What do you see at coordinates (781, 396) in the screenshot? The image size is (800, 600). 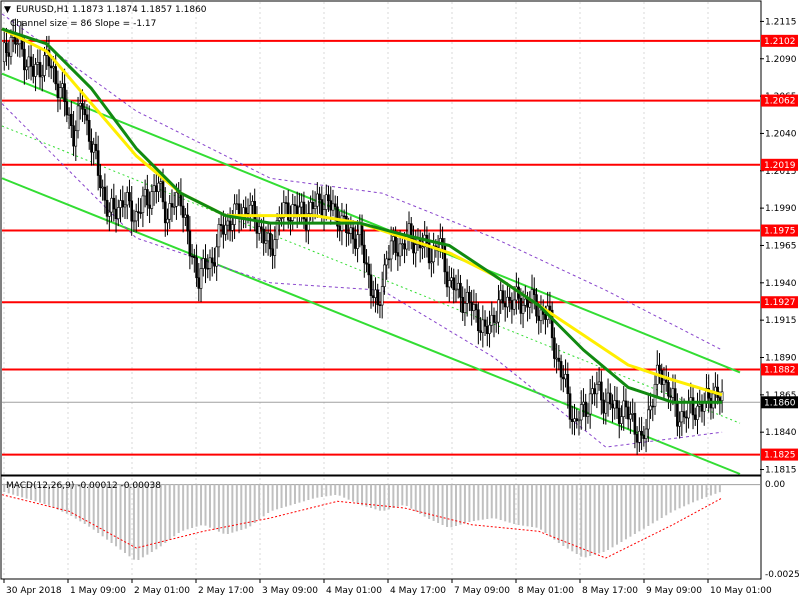 I see `price-tick-label: 1.1865` at bounding box center [781, 396].